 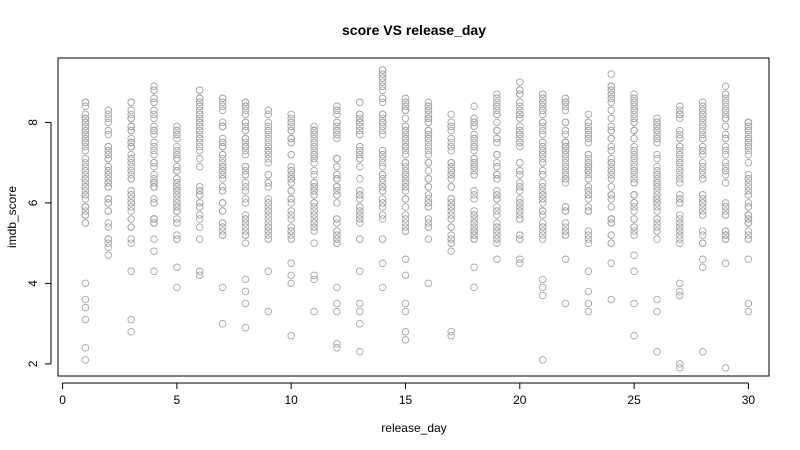 What do you see at coordinates (39, 243) in the screenshot?
I see `y-axis: 2 4 6 8` at bounding box center [39, 243].